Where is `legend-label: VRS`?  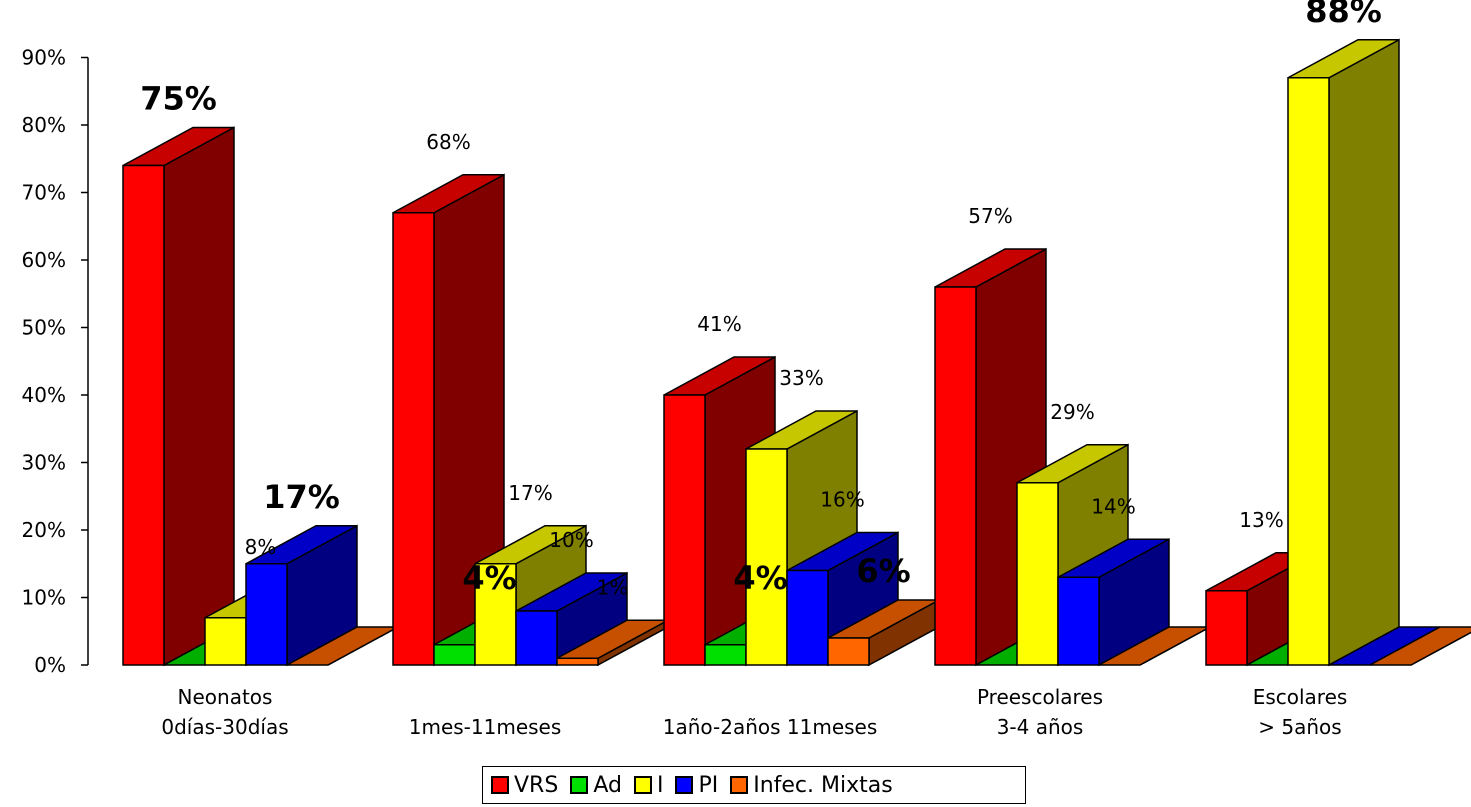
legend-label: VRS is located at coordinates (536, 785).